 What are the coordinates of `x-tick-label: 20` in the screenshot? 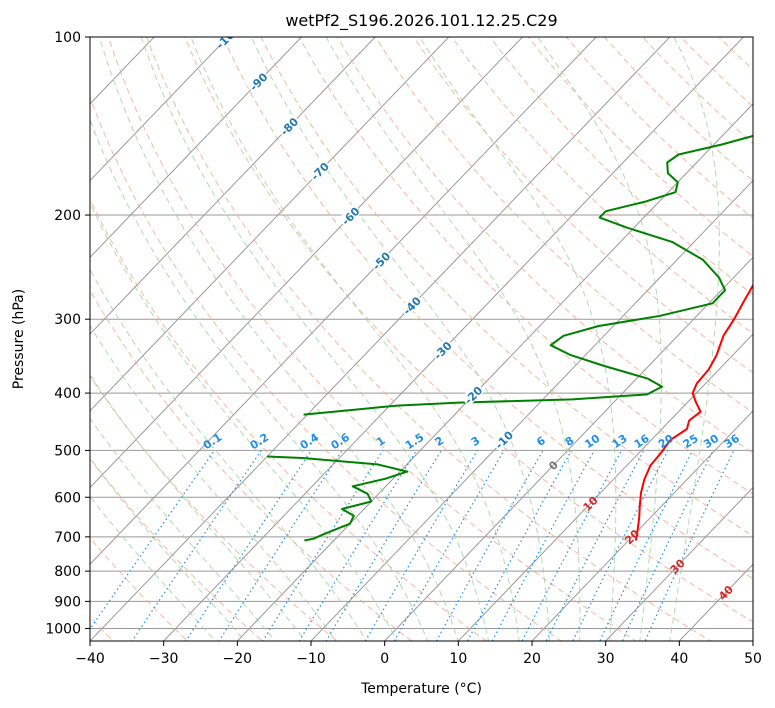 It's located at (532, 659).